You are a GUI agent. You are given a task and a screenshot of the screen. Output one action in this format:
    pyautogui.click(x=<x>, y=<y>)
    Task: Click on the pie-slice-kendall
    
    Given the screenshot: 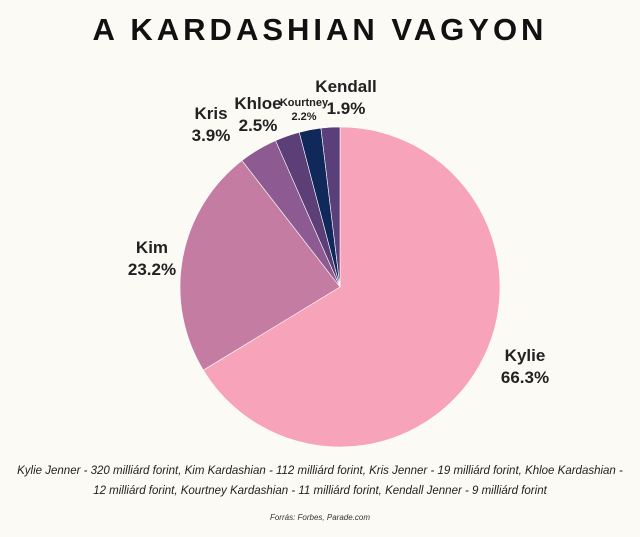 What is the action you would take?
    pyautogui.click(x=330, y=207)
    